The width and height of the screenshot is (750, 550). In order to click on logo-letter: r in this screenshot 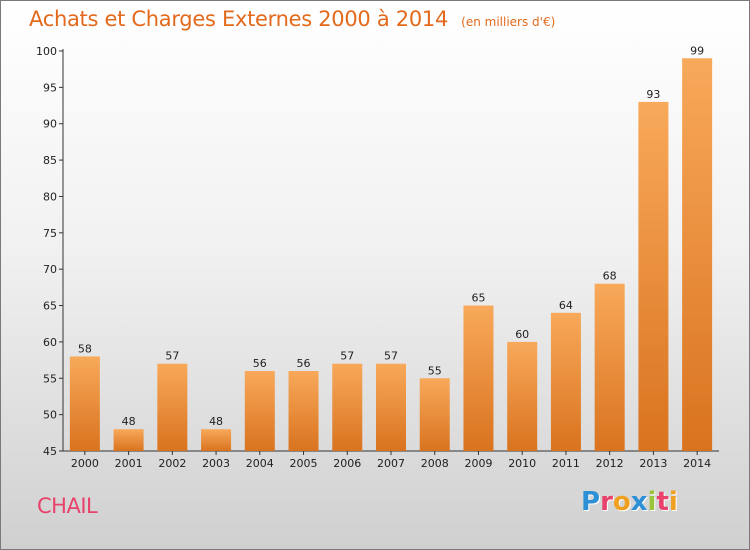, I will do `click(606, 502)`.